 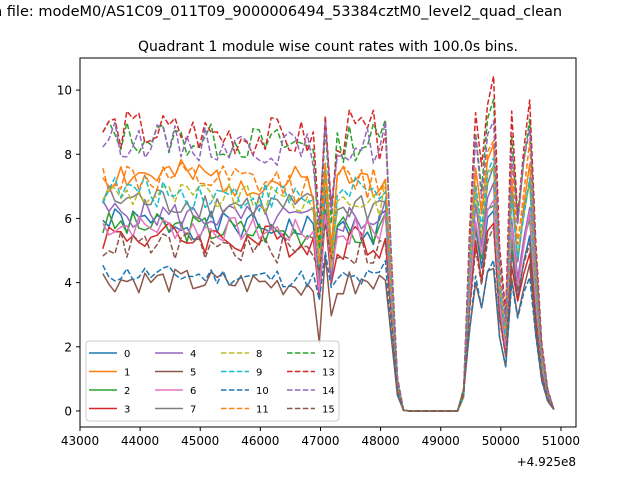 What do you see at coordinates (320, 441) in the screenshot?
I see `x-tick-label: 47000` at bounding box center [320, 441].